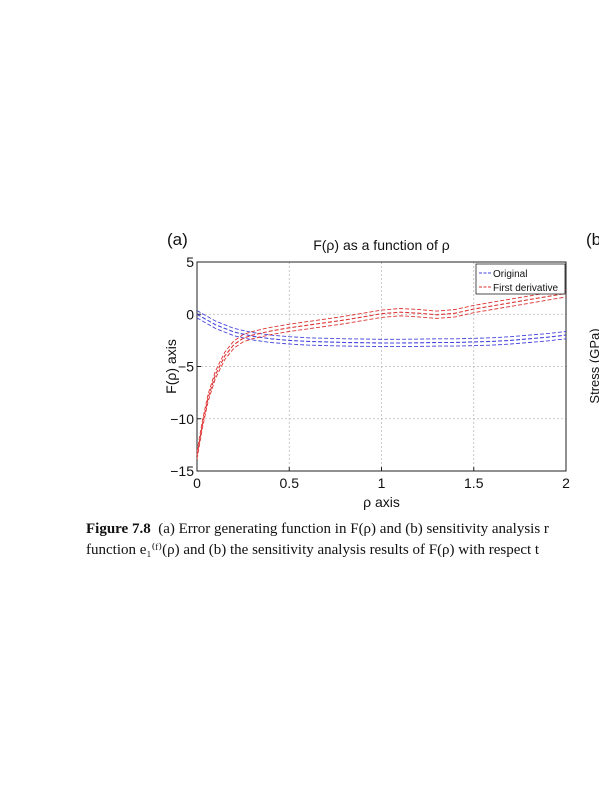 The height and width of the screenshot is (800, 599). Describe the element at coordinates (381, 245) in the screenshot. I see `chart-title: F(ρ) as a function of ρ` at that location.